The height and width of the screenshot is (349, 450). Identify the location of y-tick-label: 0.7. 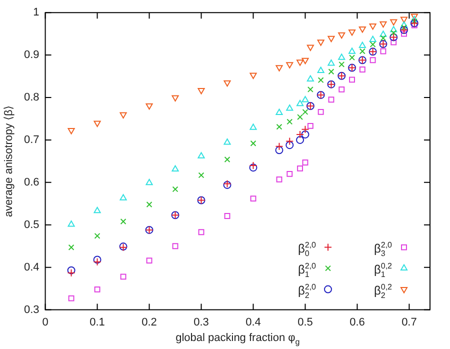
(32, 140).